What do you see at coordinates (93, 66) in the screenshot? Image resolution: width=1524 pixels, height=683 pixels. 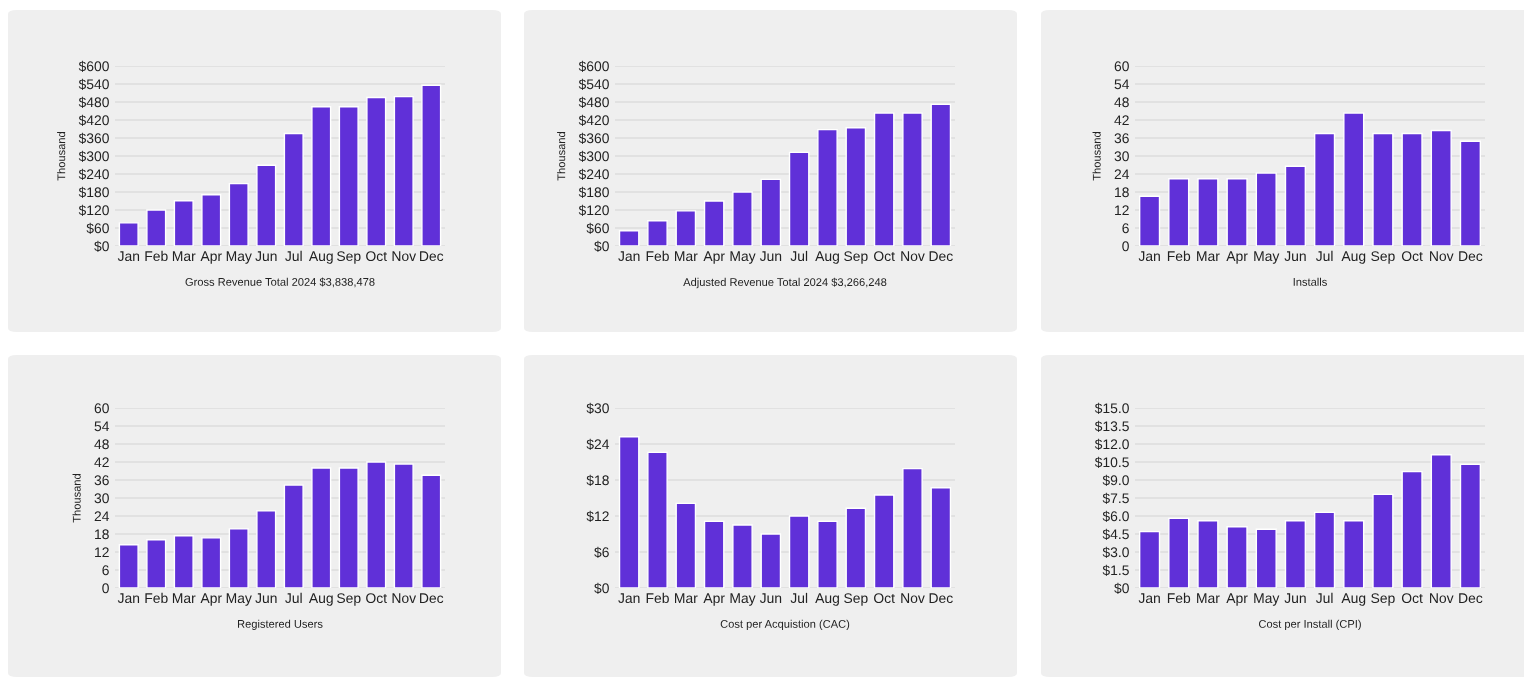 I see `y-tick-label: $600` at bounding box center [93, 66].